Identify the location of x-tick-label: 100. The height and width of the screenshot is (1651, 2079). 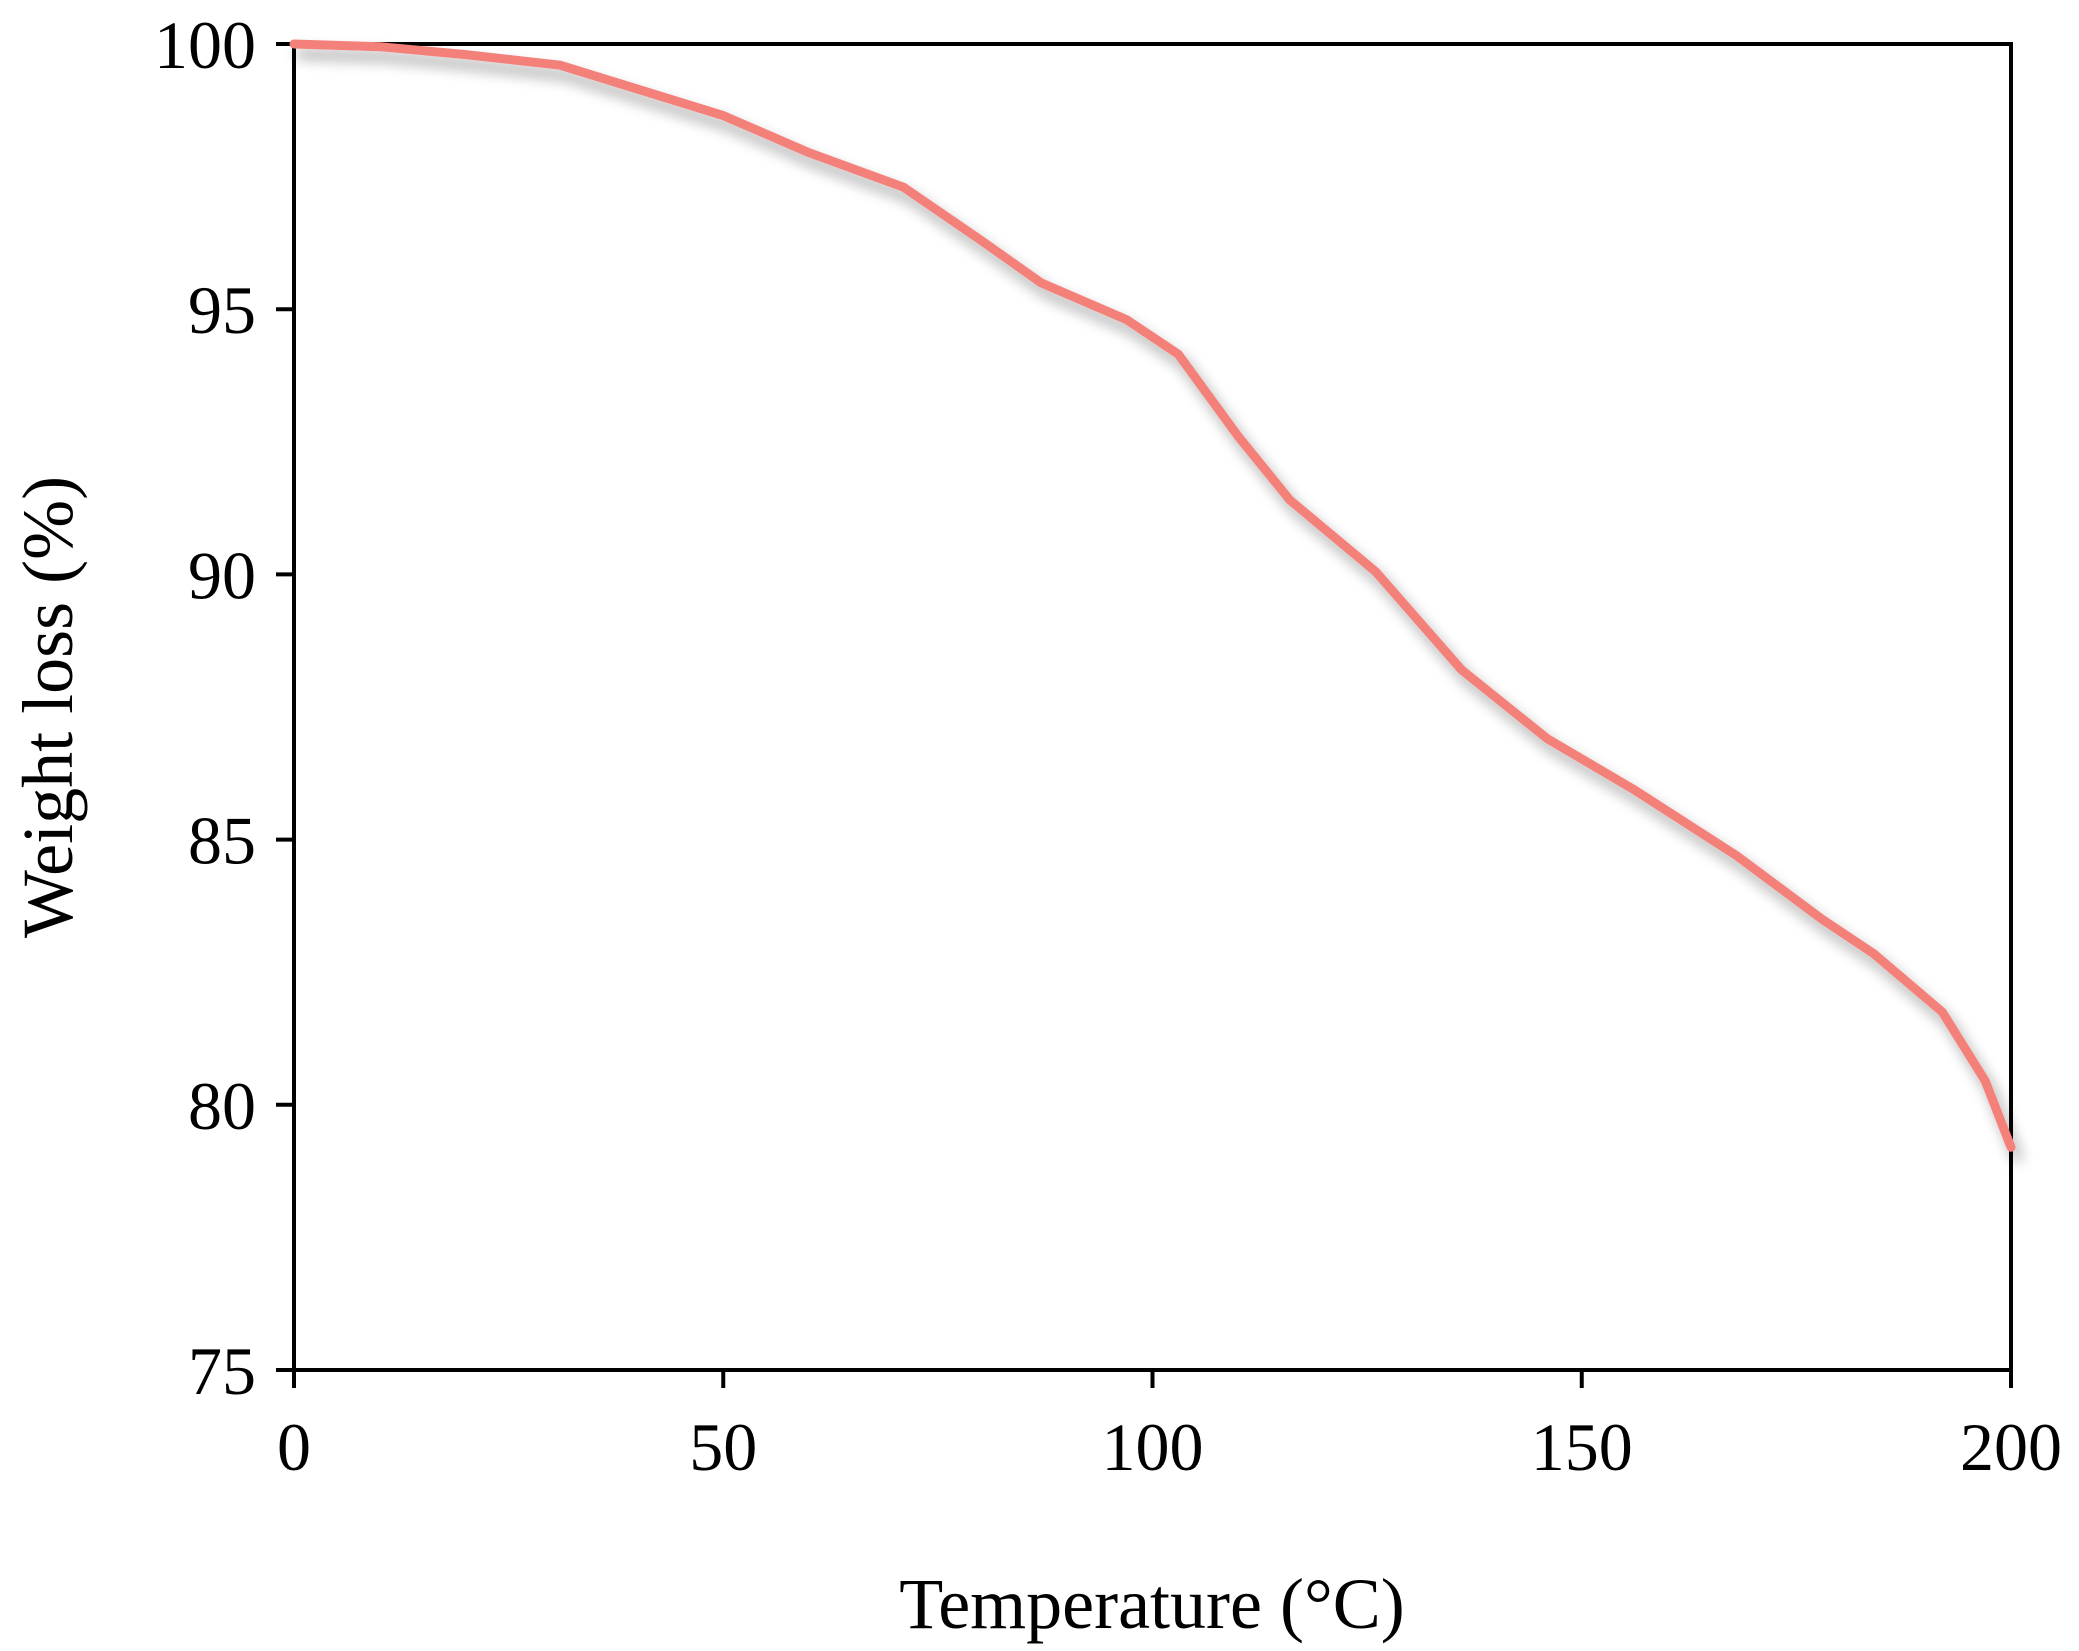
(1153, 1447).